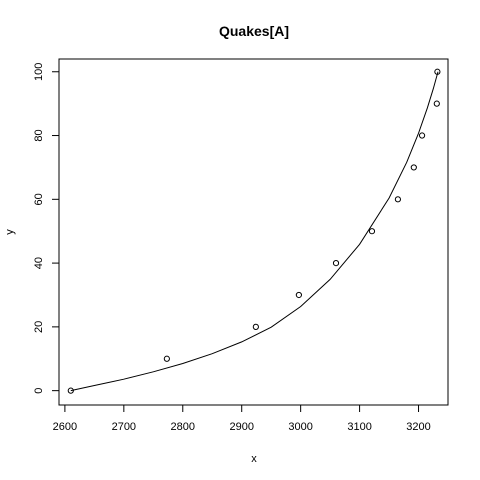 Image resolution: width=480 pixels, height=480 pixels. What do you see at coordinates (241, 427) in the screenshot?
I see `x-tick-label: 2900` at bounding box center [241, 427].